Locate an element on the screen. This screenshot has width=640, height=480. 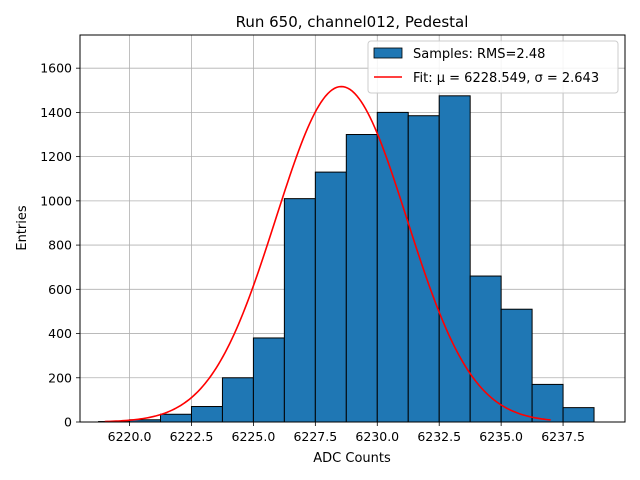
x-axis-label: ADC Counts is located at coordinates (352, 458).